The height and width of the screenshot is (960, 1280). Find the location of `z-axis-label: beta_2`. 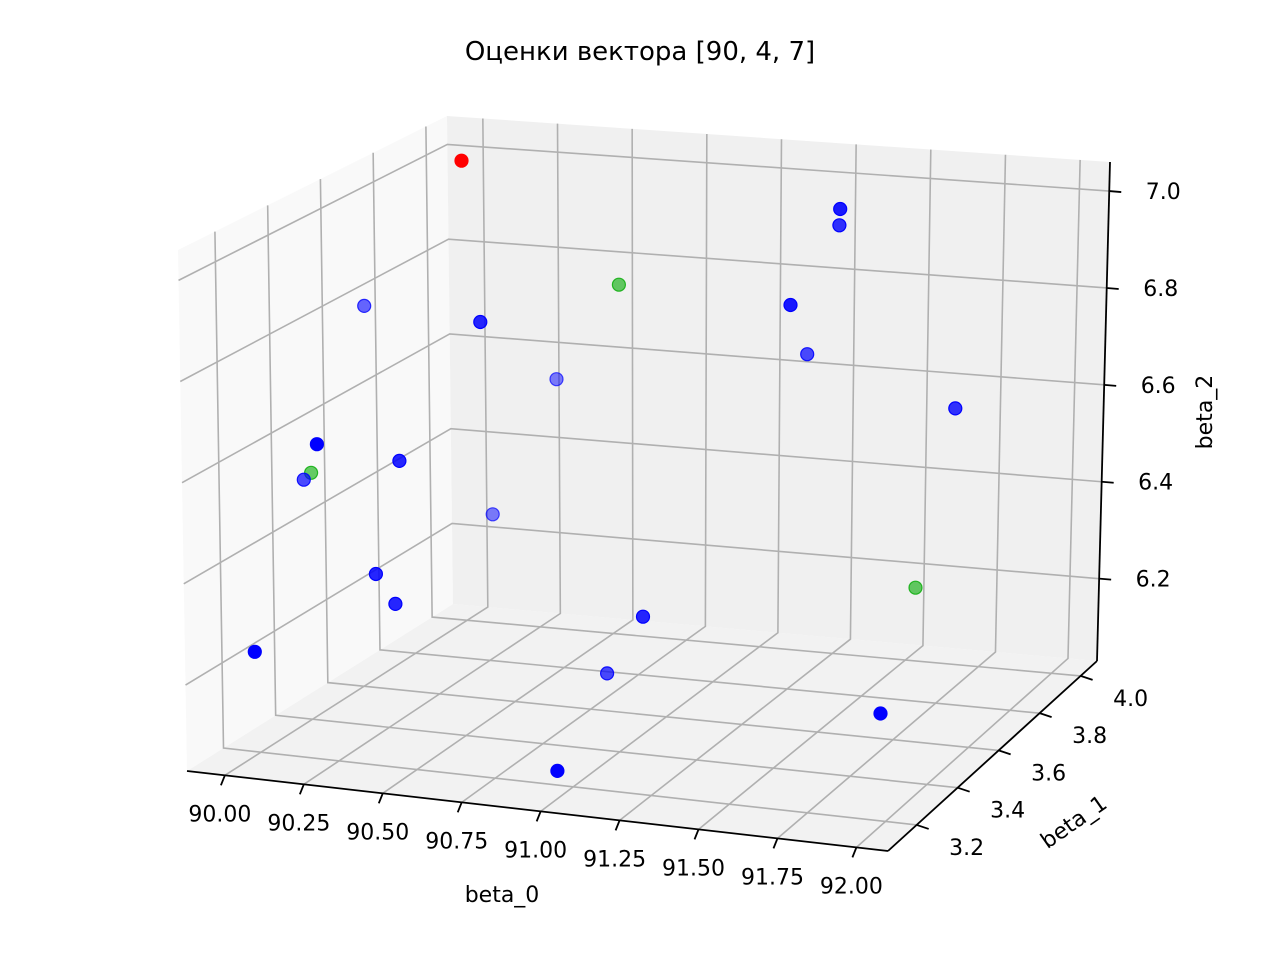

z-axis-label: beta_2 is located at coordinates (1205, 412).